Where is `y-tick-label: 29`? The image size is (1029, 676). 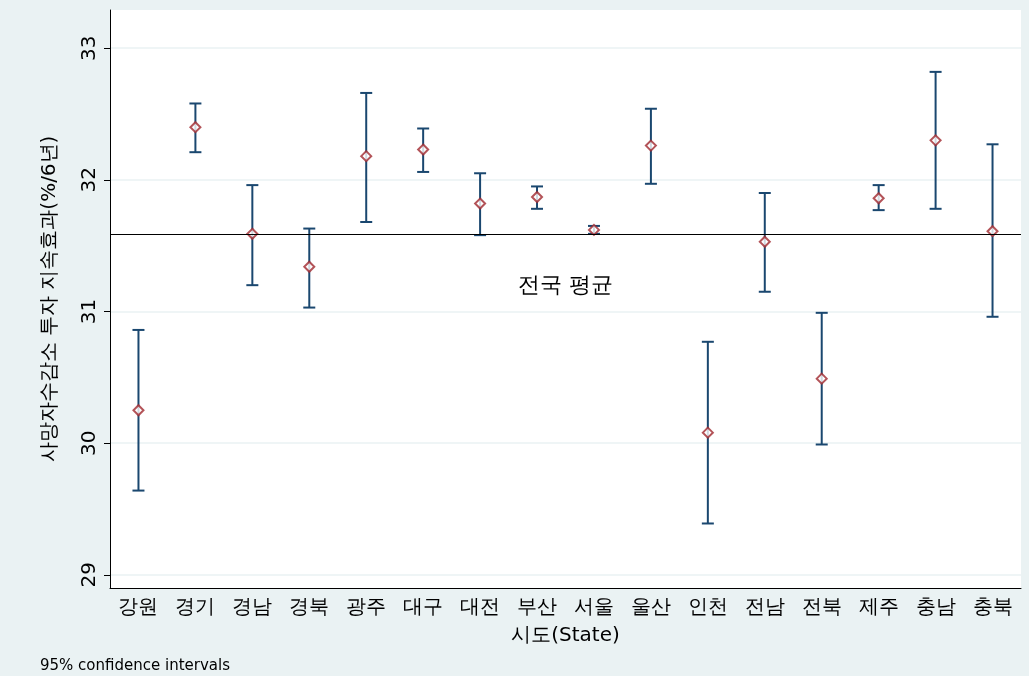 y-tick-label: 29 is located at coordinates (88, 575).